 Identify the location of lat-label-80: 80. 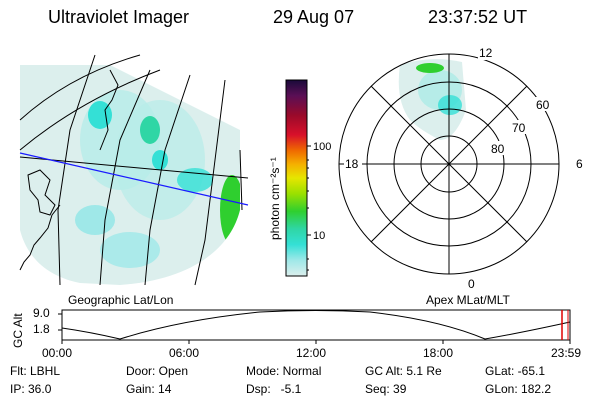
(498, 149).